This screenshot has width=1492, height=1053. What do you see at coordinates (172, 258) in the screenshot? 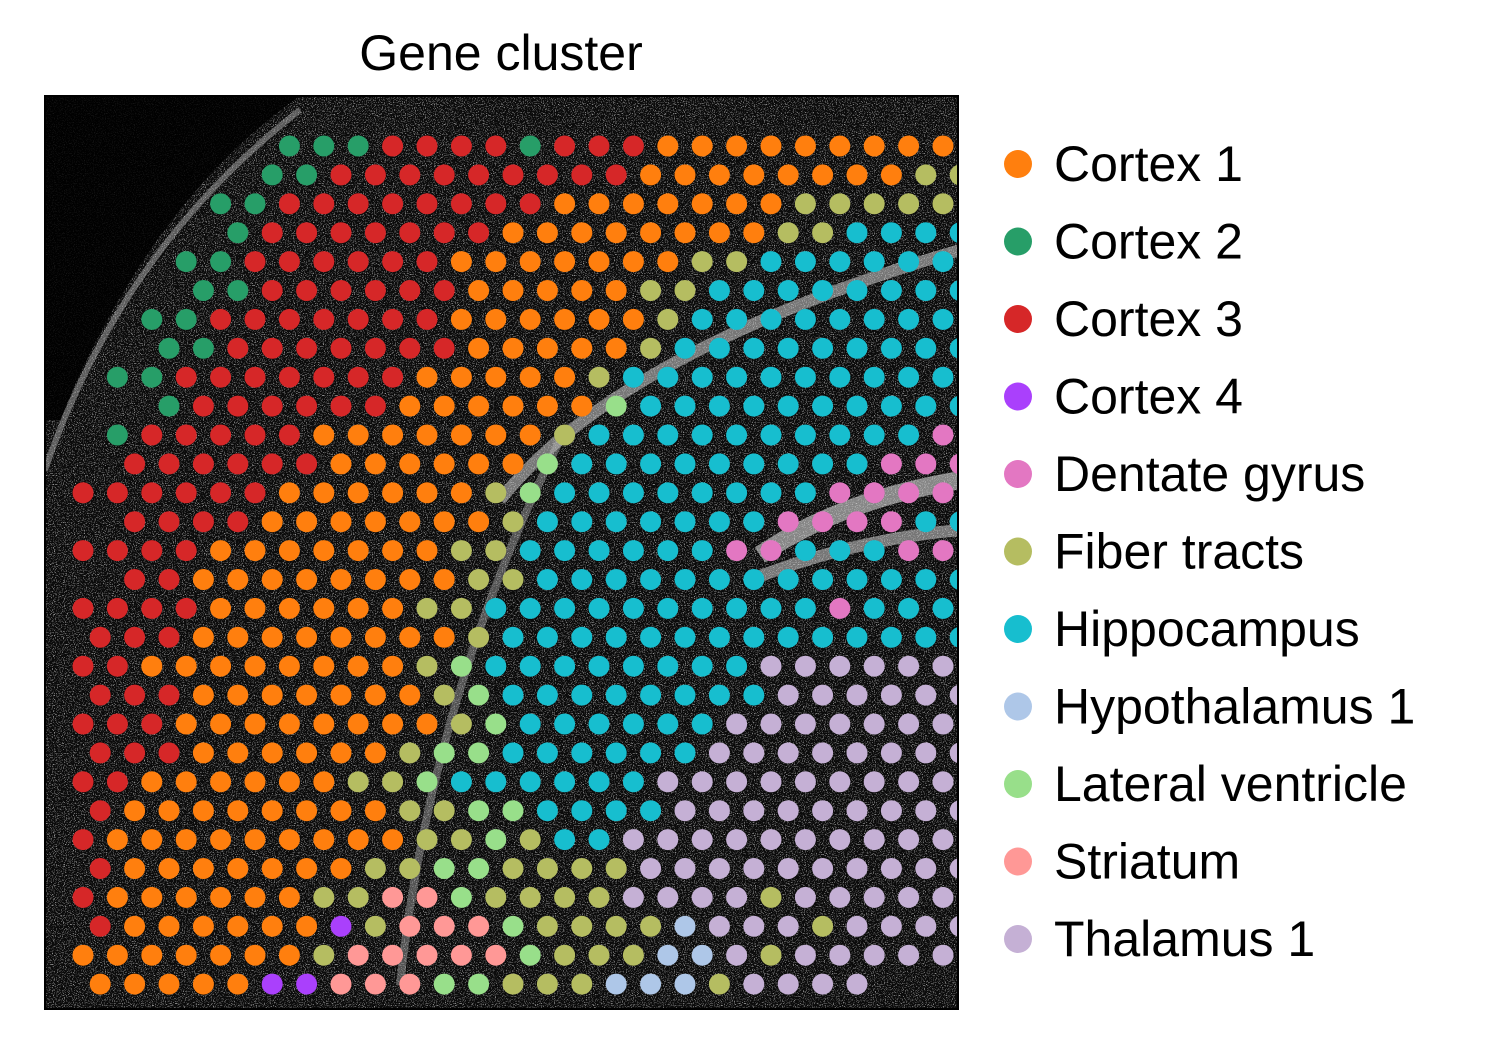
I see `tissue-empty-corner` at bounding box center [172, 258].